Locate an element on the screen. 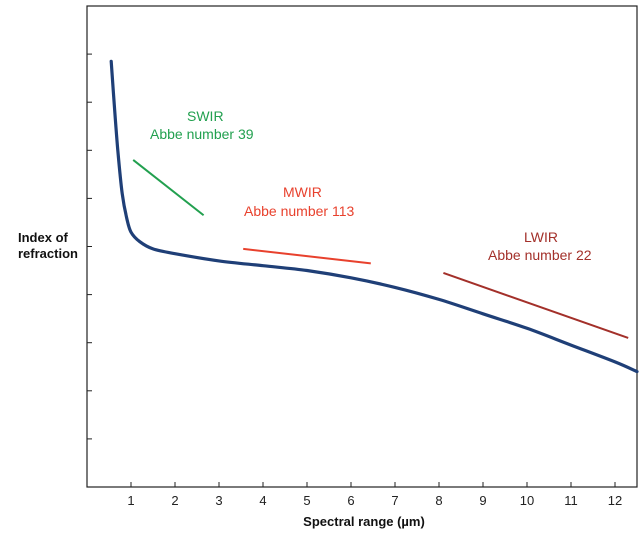 This screenshot has width=640, height=534. mwir-label: MWIR is located at coordinates (302, 192).